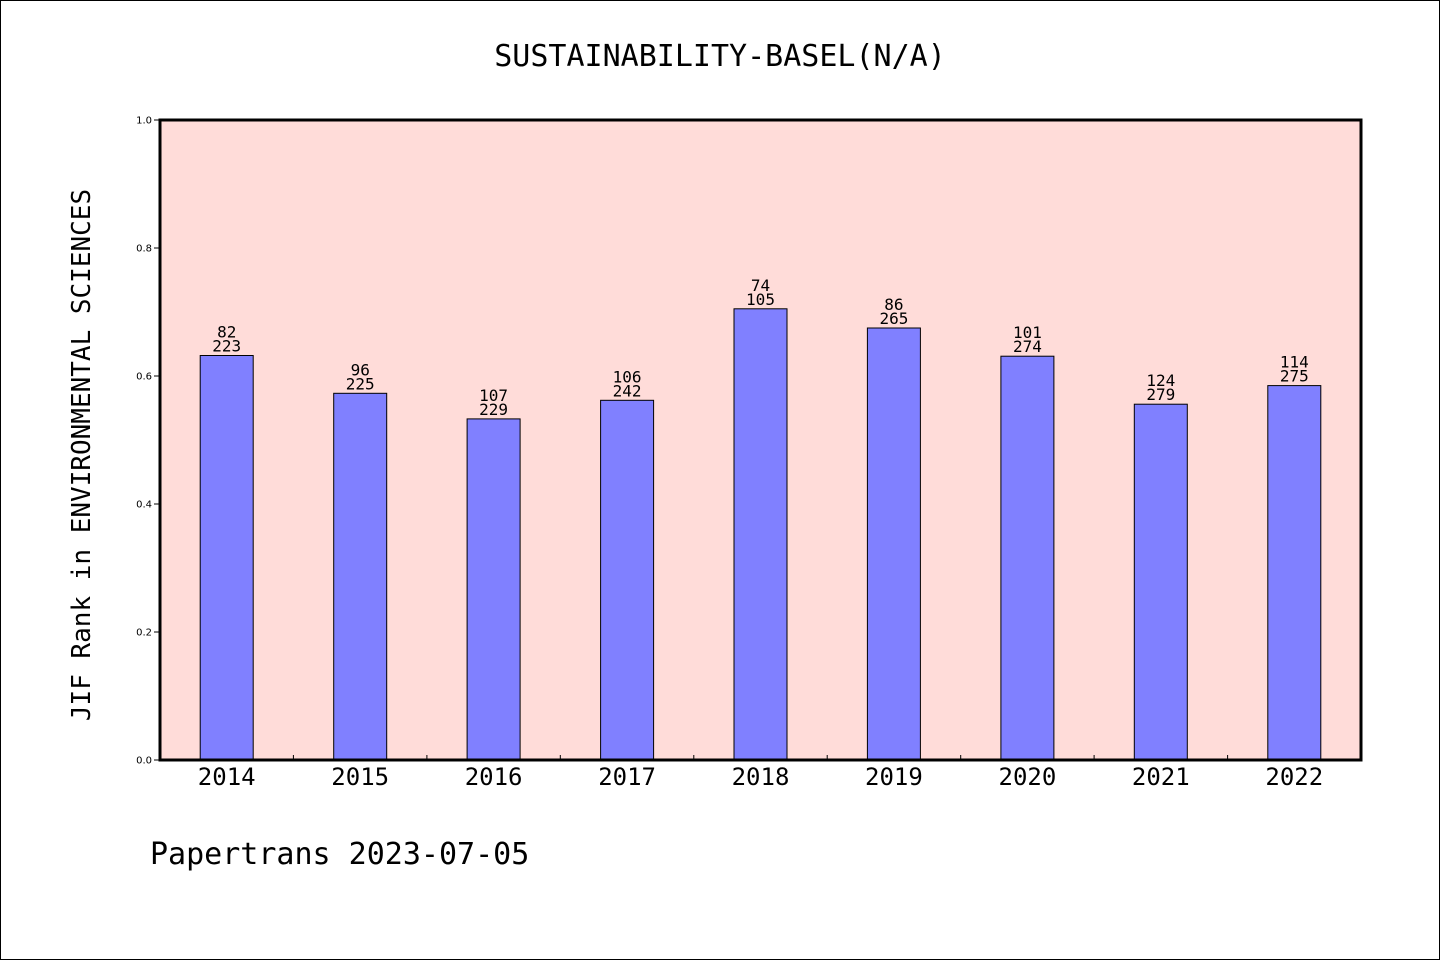  I want to click on bar-2021, so click(1160, 582).